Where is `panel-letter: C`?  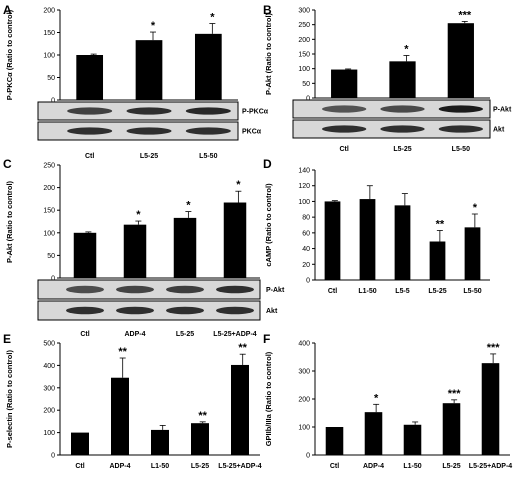
panel-letter: C is located at coordinates (7, 164).